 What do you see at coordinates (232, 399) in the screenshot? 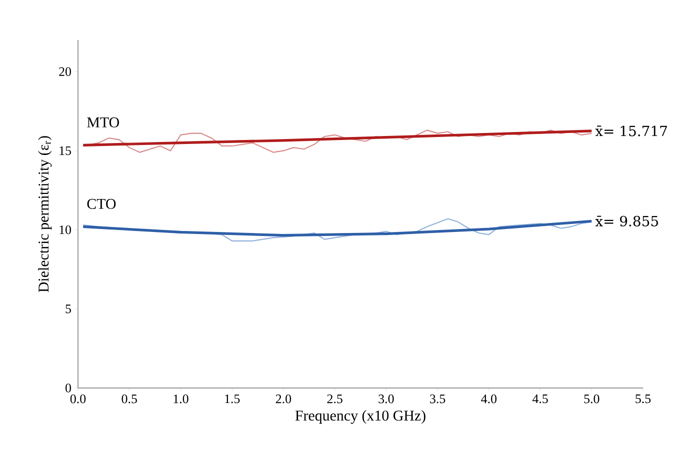
I see `x-tick-label: 1.5` at bounding box center [232, 399].